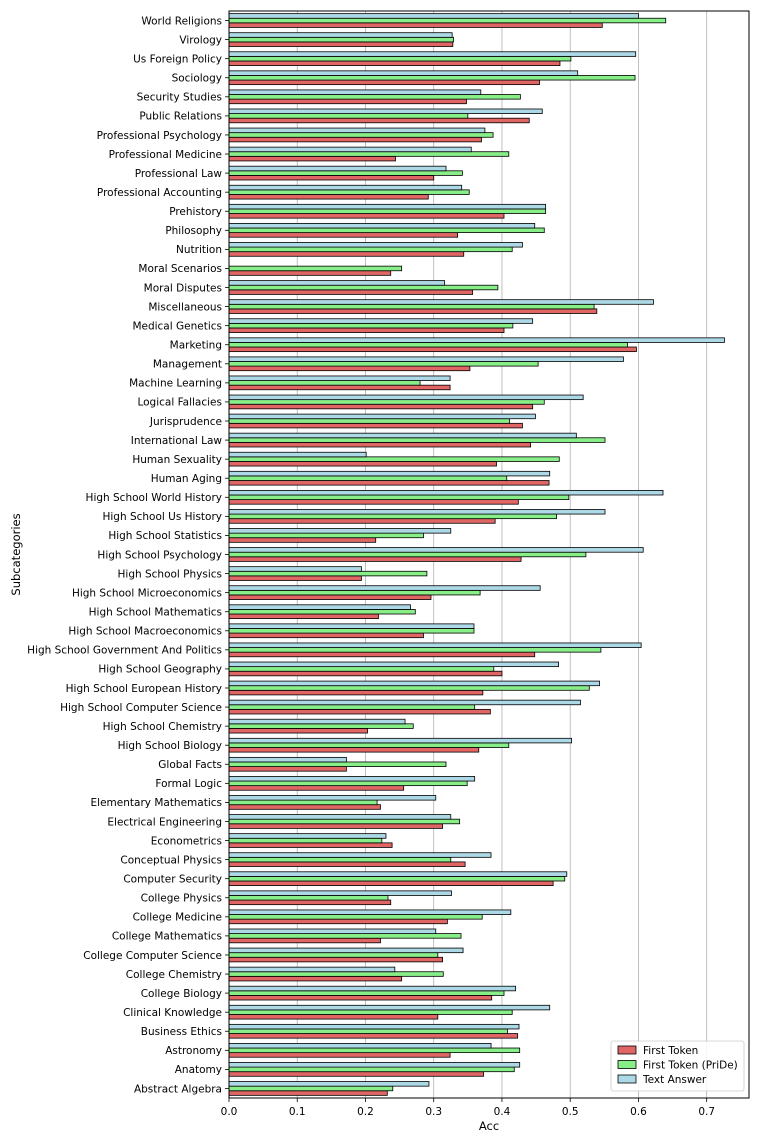  Describe the element at coordinates (162, 517) in the screenshot. I see `y-tick-label: High School Us History` at that location.